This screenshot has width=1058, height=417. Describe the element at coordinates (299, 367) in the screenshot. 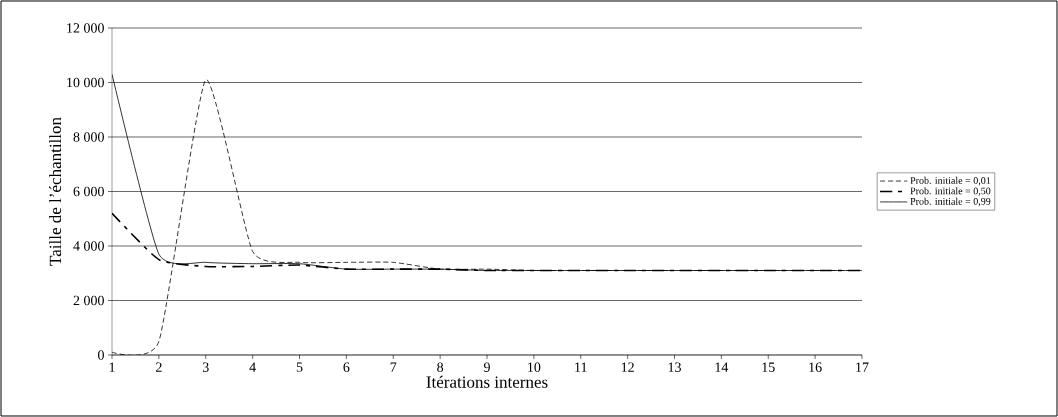

I see `x-tick-label: 5` at that location.